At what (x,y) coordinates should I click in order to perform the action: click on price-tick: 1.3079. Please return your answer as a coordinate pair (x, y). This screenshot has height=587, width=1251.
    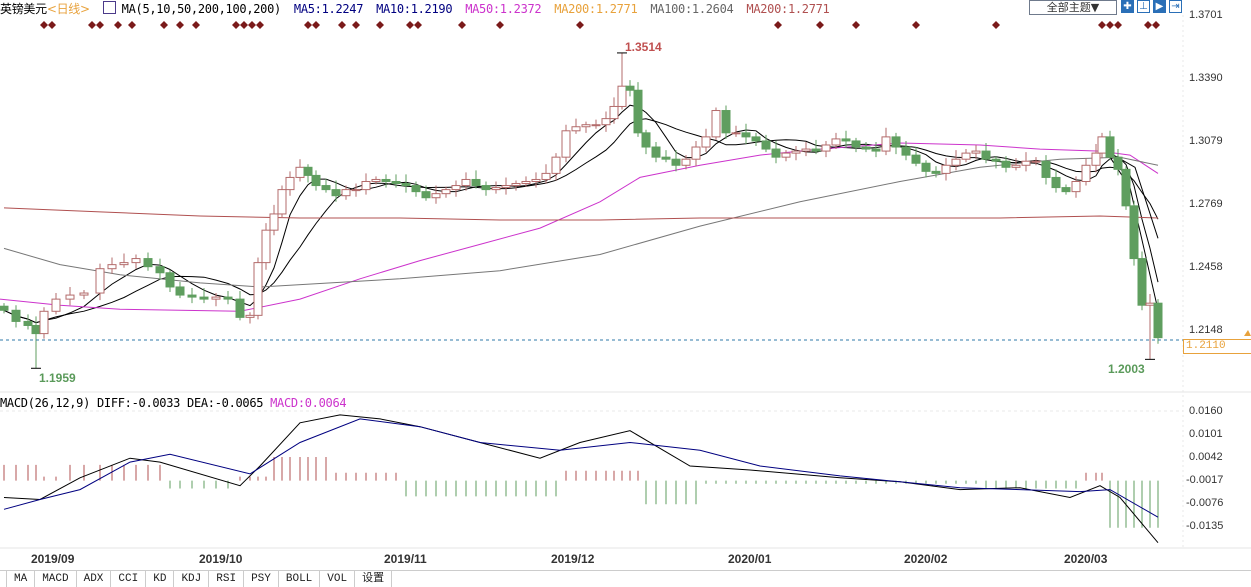
    Looking at the image, I should click on (1206, 141).